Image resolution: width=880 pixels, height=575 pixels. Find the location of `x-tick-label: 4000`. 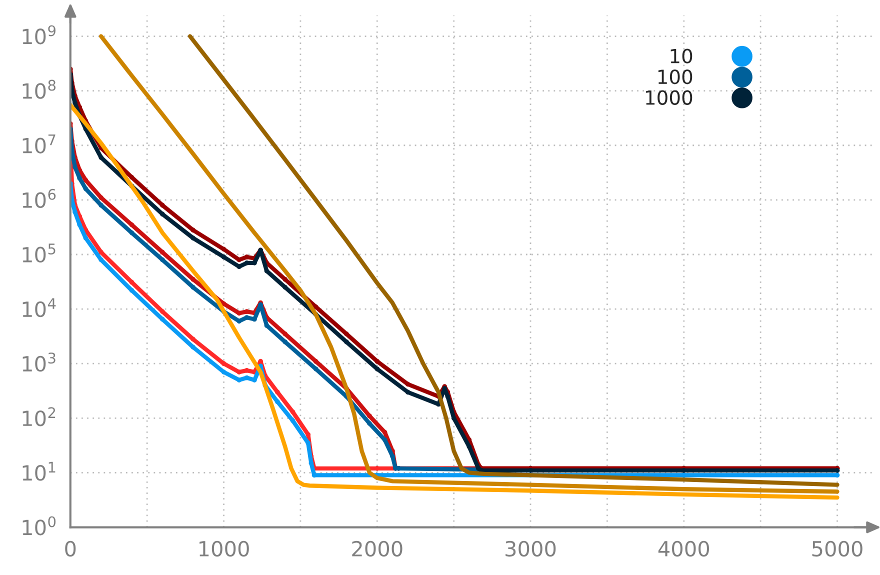

x-tick-label: 4000 is located at coordinates (684, 548).